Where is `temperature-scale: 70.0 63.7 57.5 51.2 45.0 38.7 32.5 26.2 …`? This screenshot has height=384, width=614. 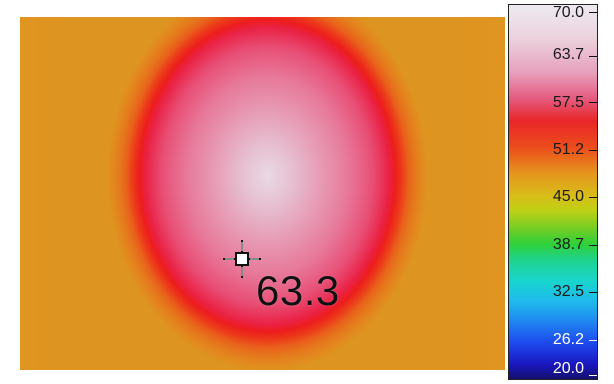 temperature-scale: 70.0 63.7 57.5 51.2 45.0 38.7 32.5 26.2 … is located at coordinates (553, 192).